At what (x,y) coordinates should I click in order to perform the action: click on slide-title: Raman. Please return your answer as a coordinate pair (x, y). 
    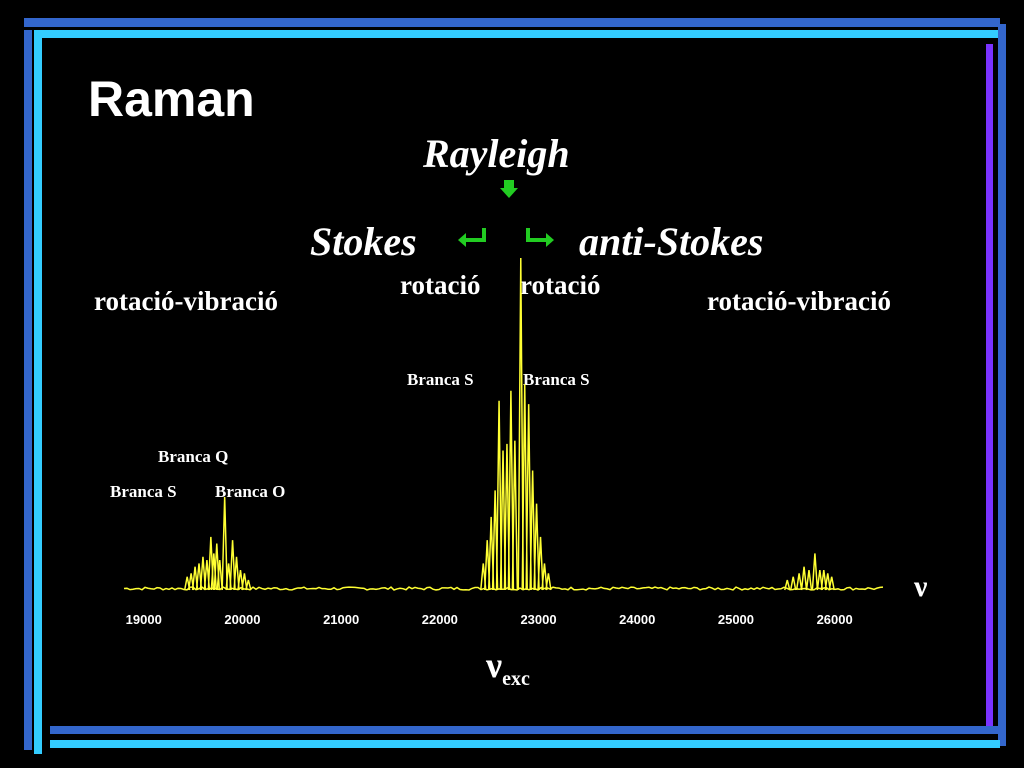
    Looking at the image, I should click on (171, 99).